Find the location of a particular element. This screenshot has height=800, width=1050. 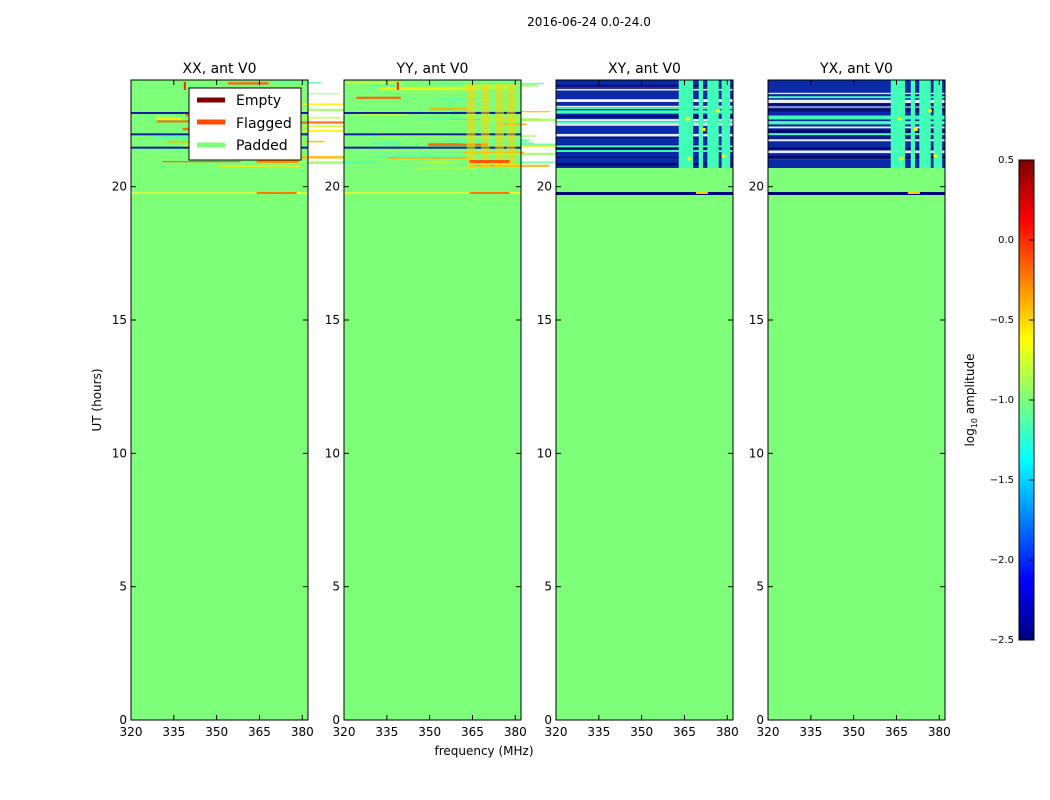

y-tick-label: 0 is located at coordinates (123, 720).